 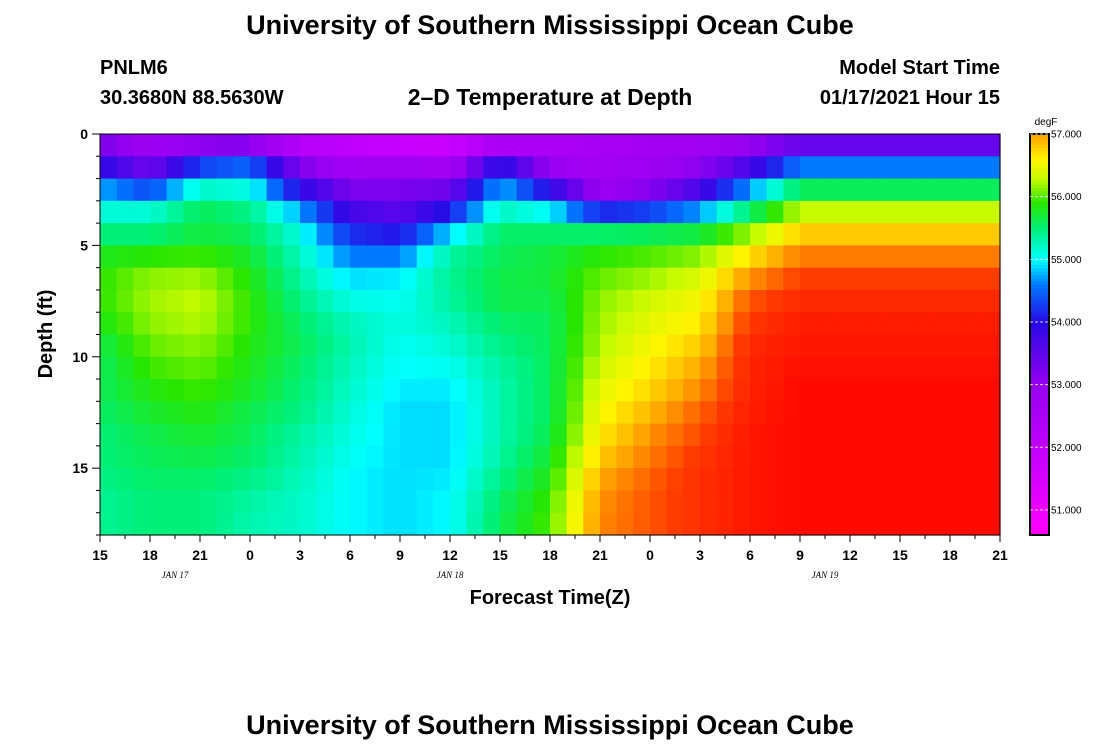 I want to click on x-tick-label: 21, so click(x=1000, y=555).